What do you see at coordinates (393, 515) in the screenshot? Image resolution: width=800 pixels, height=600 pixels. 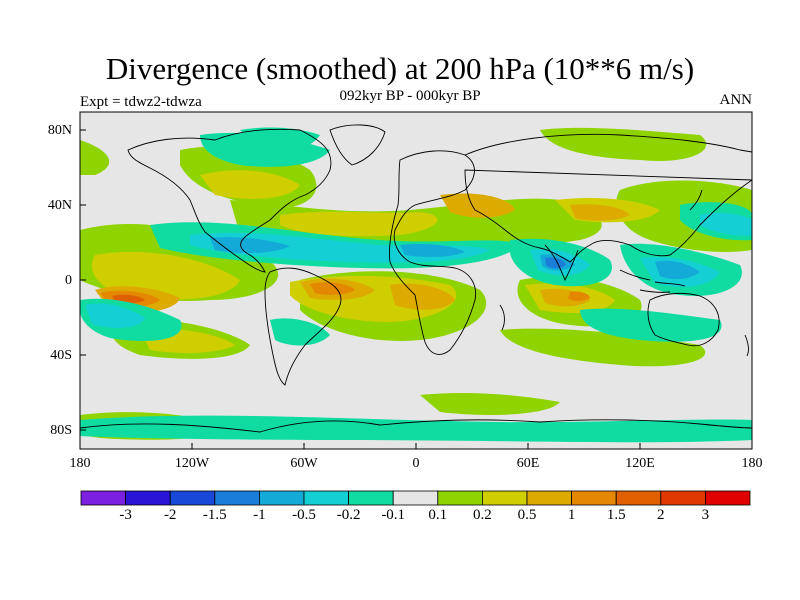 I see `colorbar-label: -0.1` at bounding box center [393, 515].